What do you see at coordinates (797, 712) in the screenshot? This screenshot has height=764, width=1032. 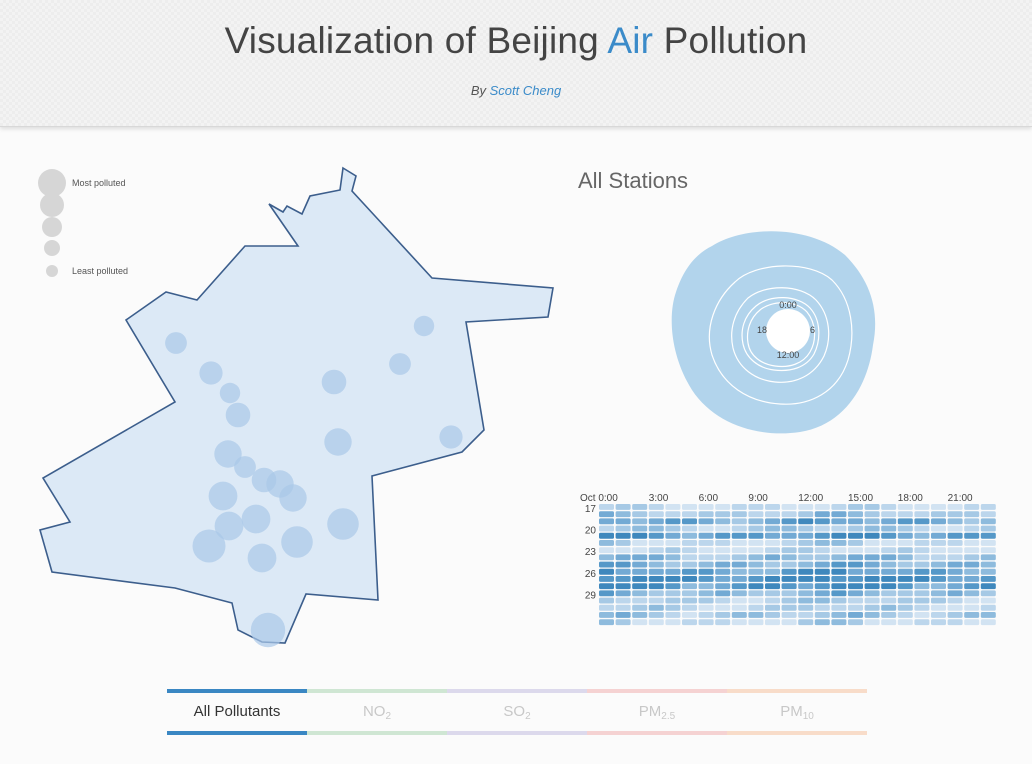 I see `tab-pollutant-4: PM10` at bounding box center [797, 712].